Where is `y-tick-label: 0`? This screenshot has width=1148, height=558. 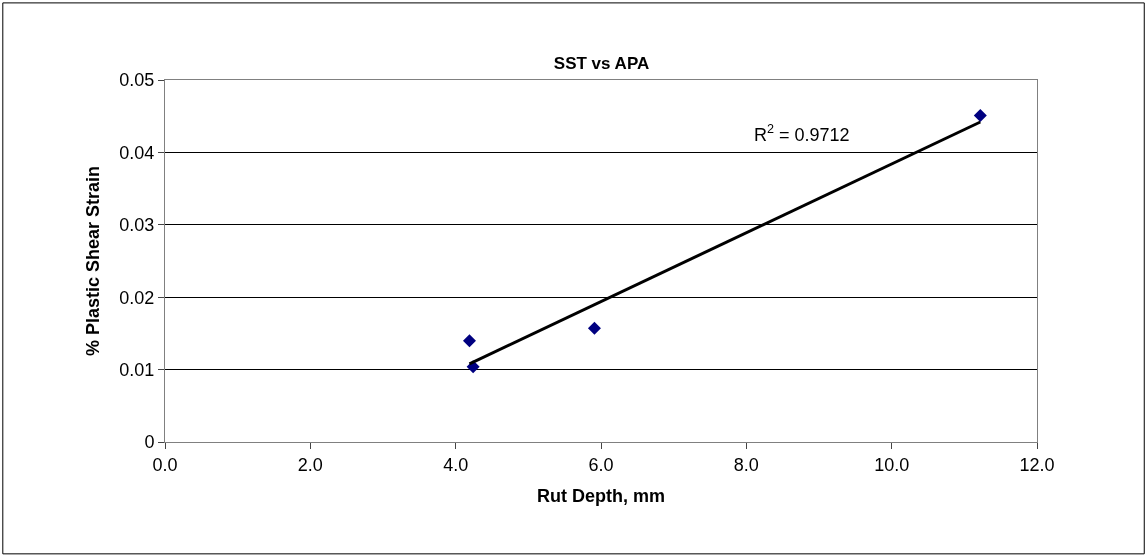
y-tick-label: 0 is located at coordinates (149, 442).